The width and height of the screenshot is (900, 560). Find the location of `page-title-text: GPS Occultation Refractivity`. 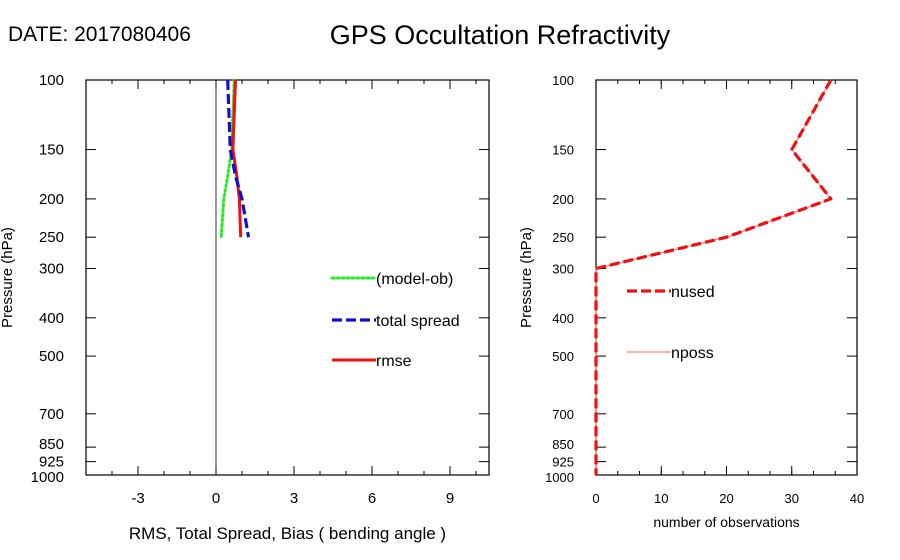

page-title-text: GPS Occultation Refractivity is located at coordinates (500, 35).